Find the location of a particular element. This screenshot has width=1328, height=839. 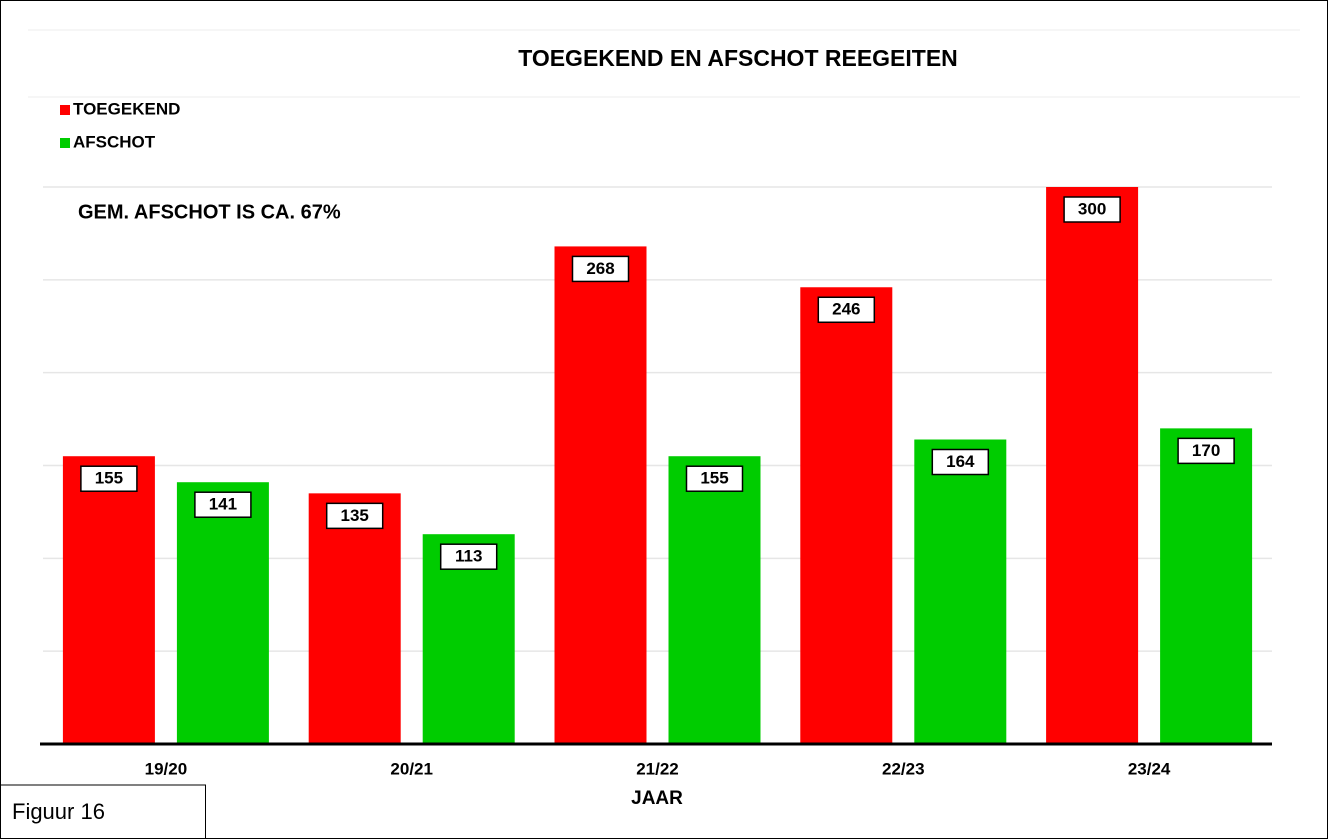

data-label: 268 is located at coordinates (600, 268).